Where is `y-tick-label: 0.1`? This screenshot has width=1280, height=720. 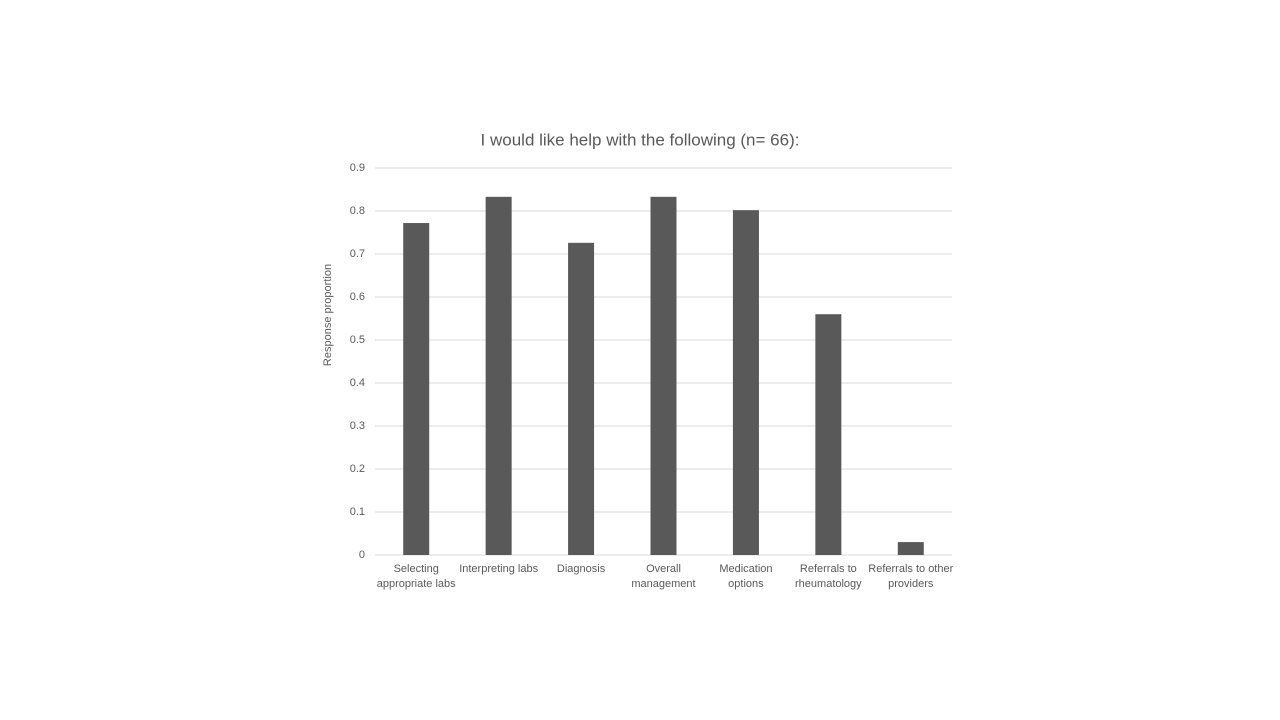
y-tick-label: 0.1 is located at coordinates (357, 512).